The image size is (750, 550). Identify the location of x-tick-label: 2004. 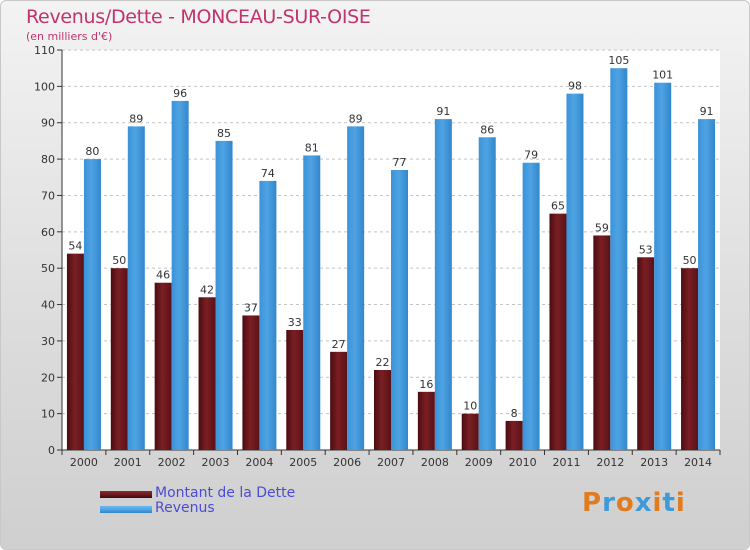
(259, 462).